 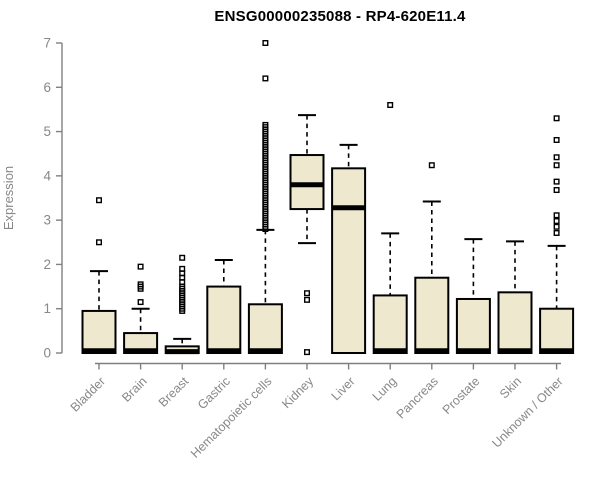 What do you see at coordinates (510, 387) in the screenshot?
I see `x-tick-label: Skin` at bounding box center [510, 387].